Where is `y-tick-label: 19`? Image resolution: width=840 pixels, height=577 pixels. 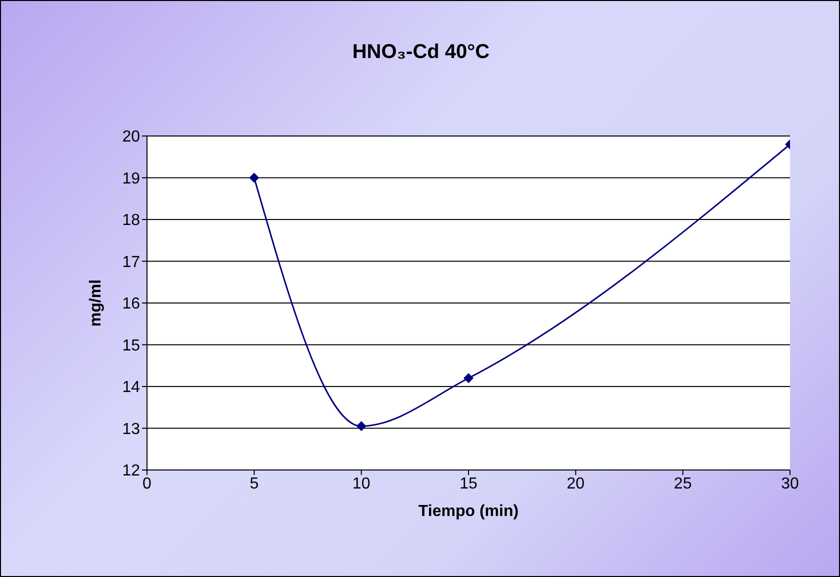
y-tick-label: 19 is located at coordinates (131, 179).